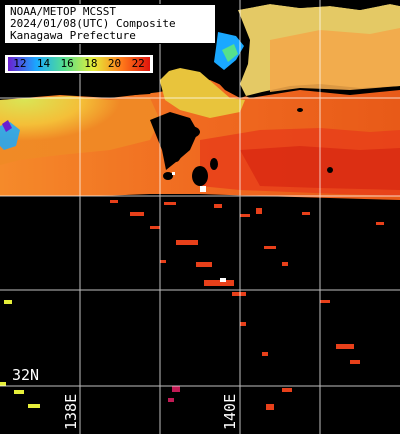 This screenshot has width=400, height=434. I want to click on longitude-label-140: 140E, so click(230, 411).